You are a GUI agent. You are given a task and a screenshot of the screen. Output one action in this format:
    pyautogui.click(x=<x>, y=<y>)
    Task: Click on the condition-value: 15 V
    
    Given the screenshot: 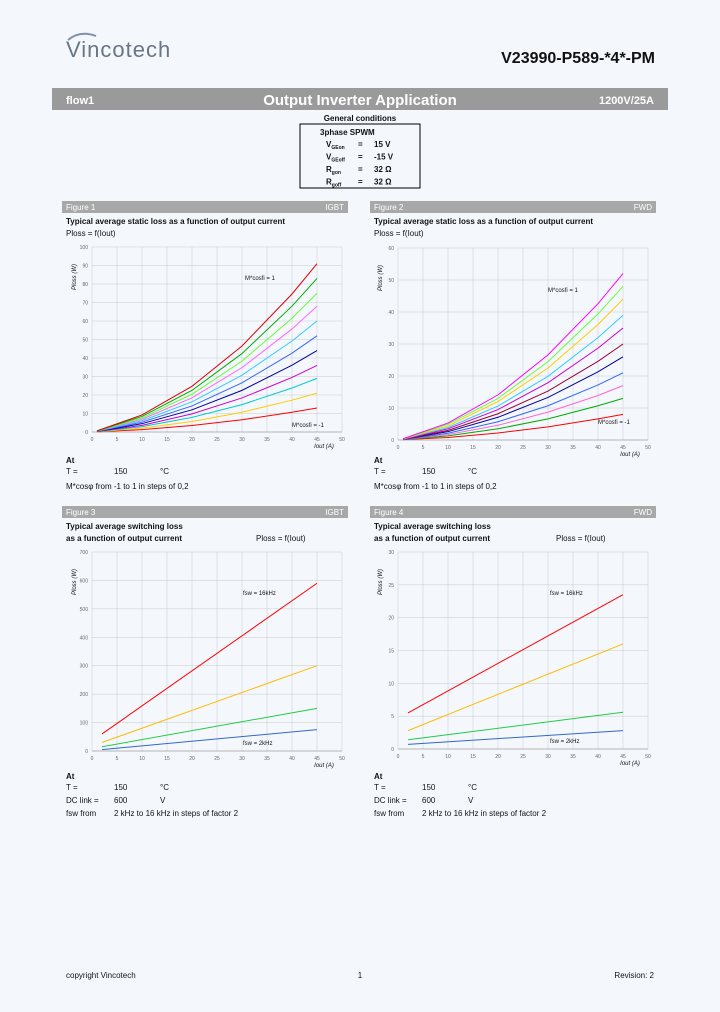 What is the action you would take?
    pyautogui.click(x=382, y=144)
    